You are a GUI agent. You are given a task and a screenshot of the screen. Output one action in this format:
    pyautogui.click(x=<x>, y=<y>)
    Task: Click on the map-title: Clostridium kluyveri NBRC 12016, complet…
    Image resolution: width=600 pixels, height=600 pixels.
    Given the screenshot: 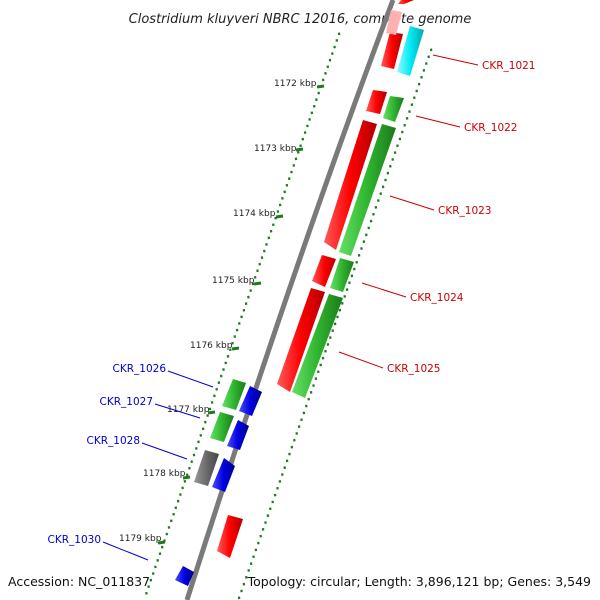 What is the action you would take?
    pyautogui.click(x=300, y=19)
    